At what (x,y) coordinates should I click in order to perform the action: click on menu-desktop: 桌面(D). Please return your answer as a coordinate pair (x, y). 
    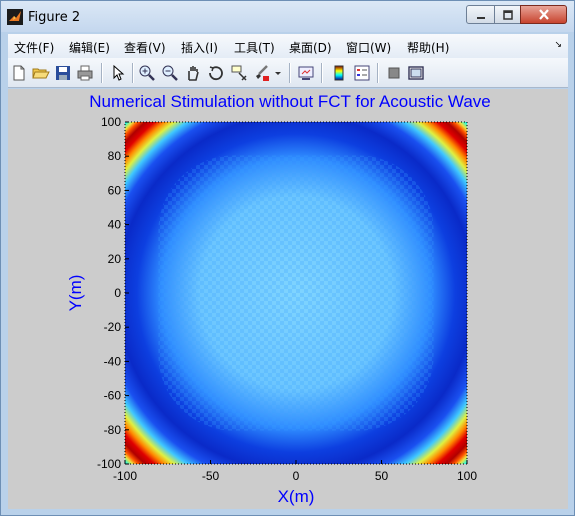
    Looking at the image, I should click on (310, 48).